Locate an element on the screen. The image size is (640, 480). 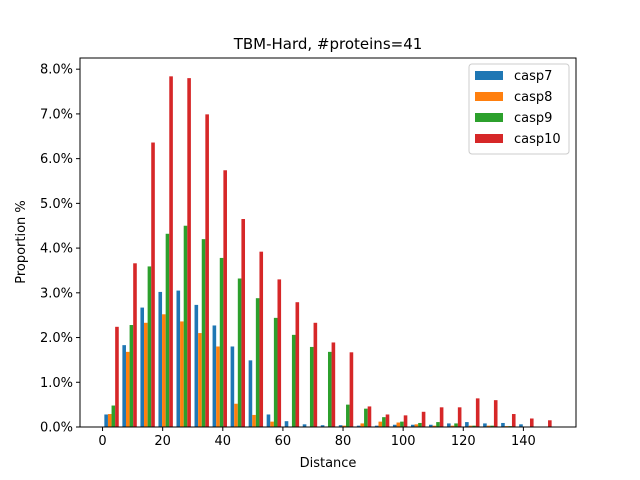
y-tick-label: 6.0% is located at coordinates (56, 159).